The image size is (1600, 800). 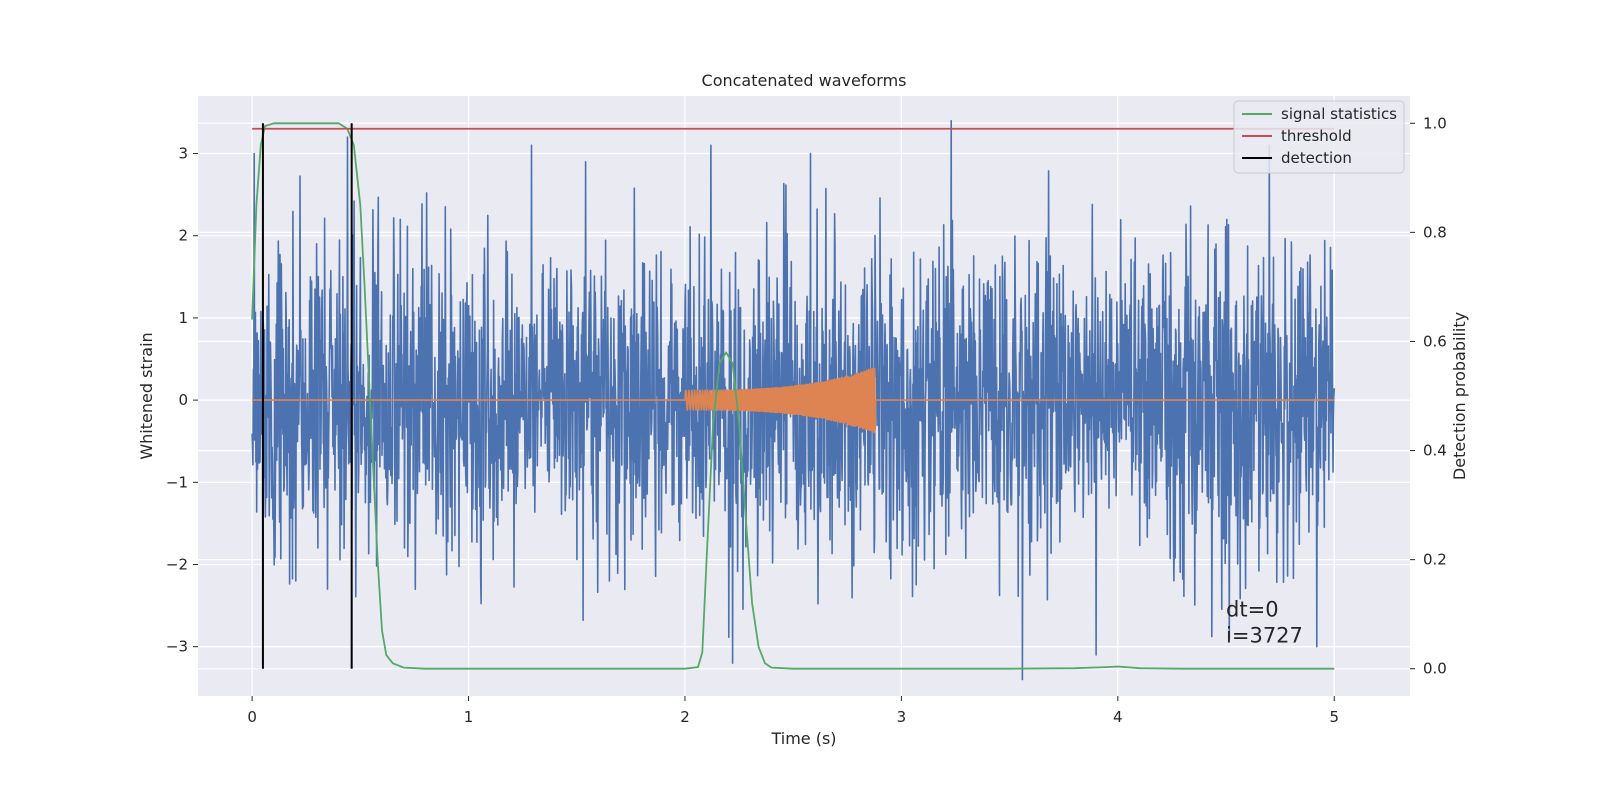 I want to click on legend-box, so click(x=1319, y=137).